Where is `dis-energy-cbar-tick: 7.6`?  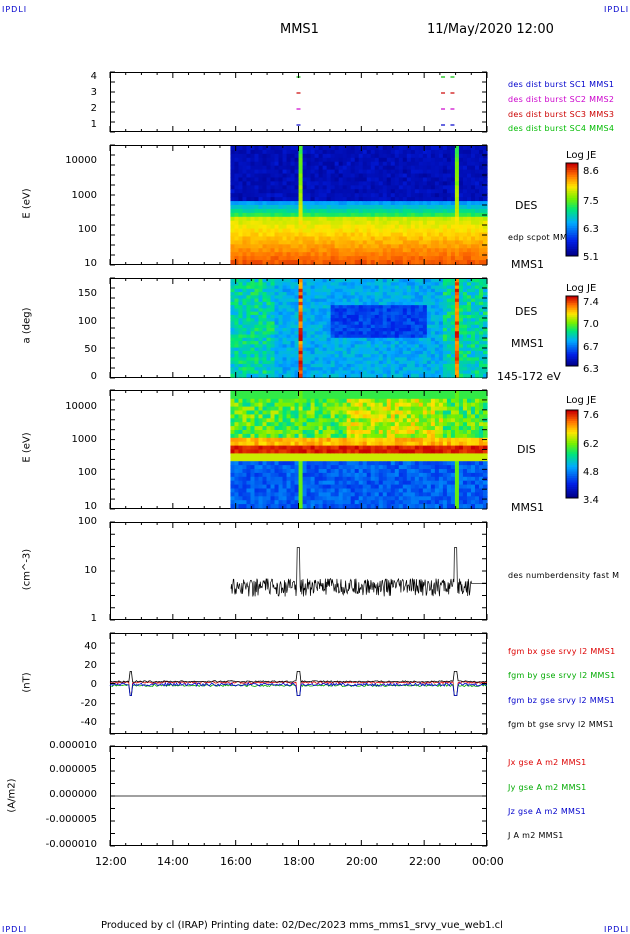 dis-energy-cbar-tick: 7.6 is located at coordinates (591, 415).